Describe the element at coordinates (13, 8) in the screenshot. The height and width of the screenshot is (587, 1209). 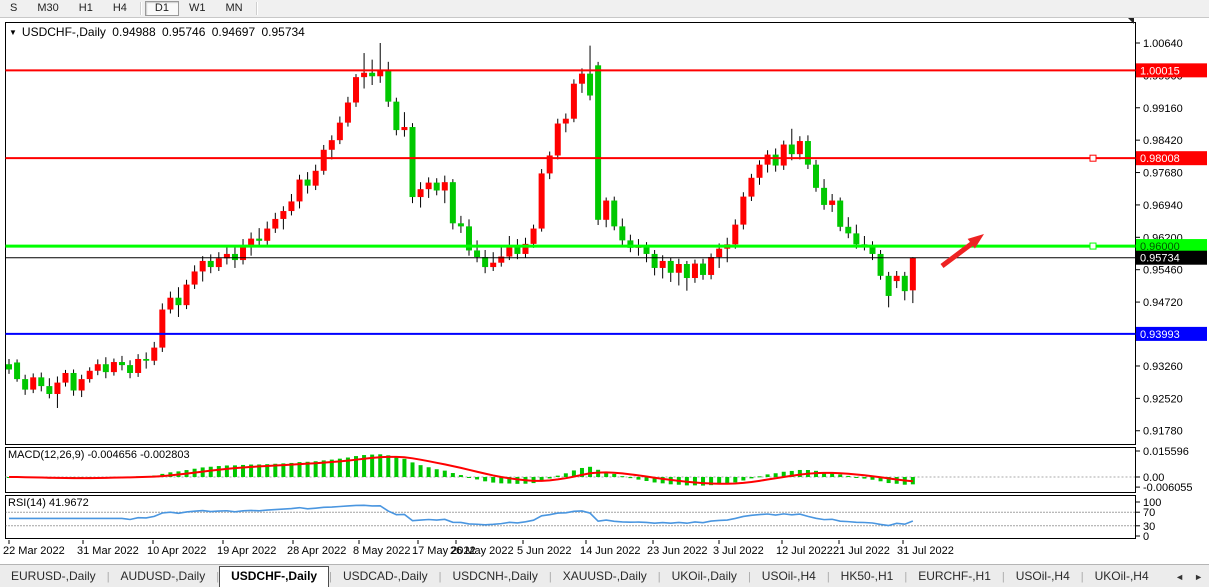
I see `timeframe-s-button: S` at that location.